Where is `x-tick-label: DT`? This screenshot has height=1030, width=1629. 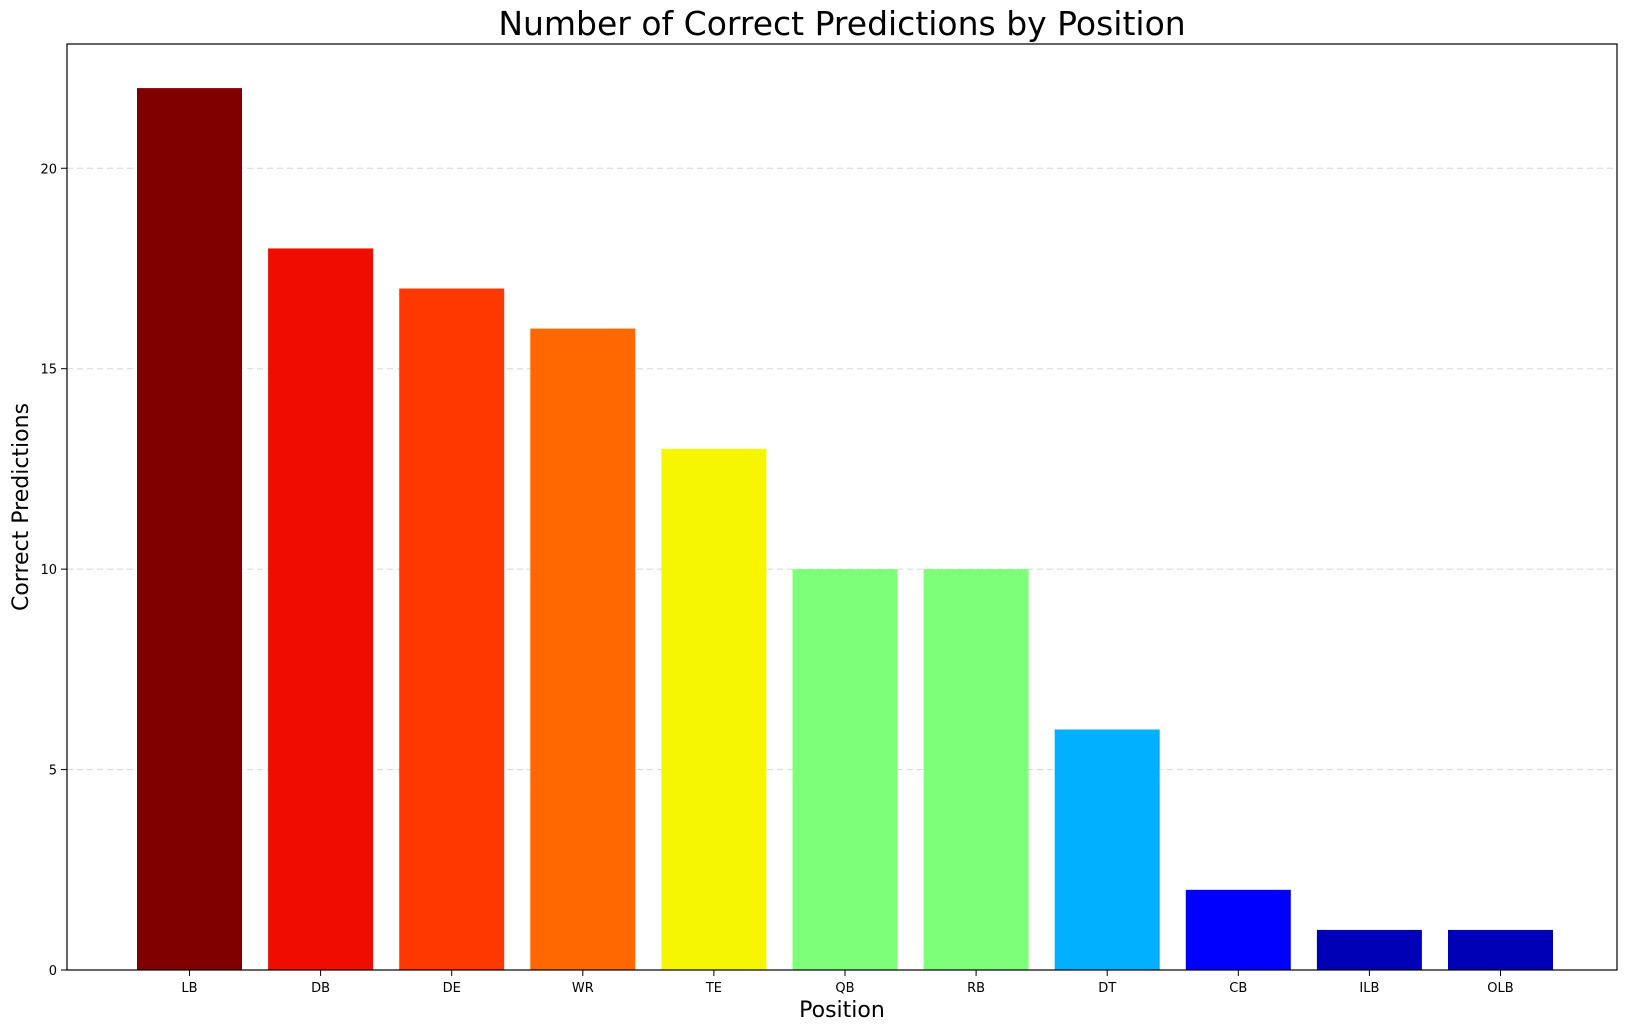
x-tick-label: DT is located at coordinates (1107, 988).